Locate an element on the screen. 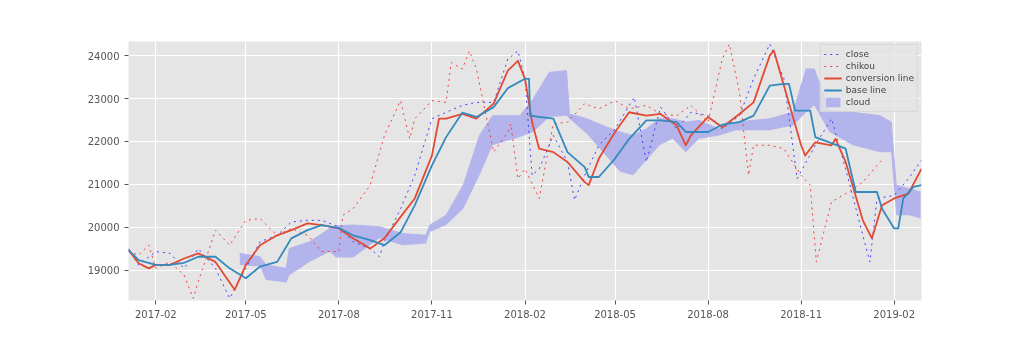  x-tick-label: 2018-11 is located at coordinates (801, 314).